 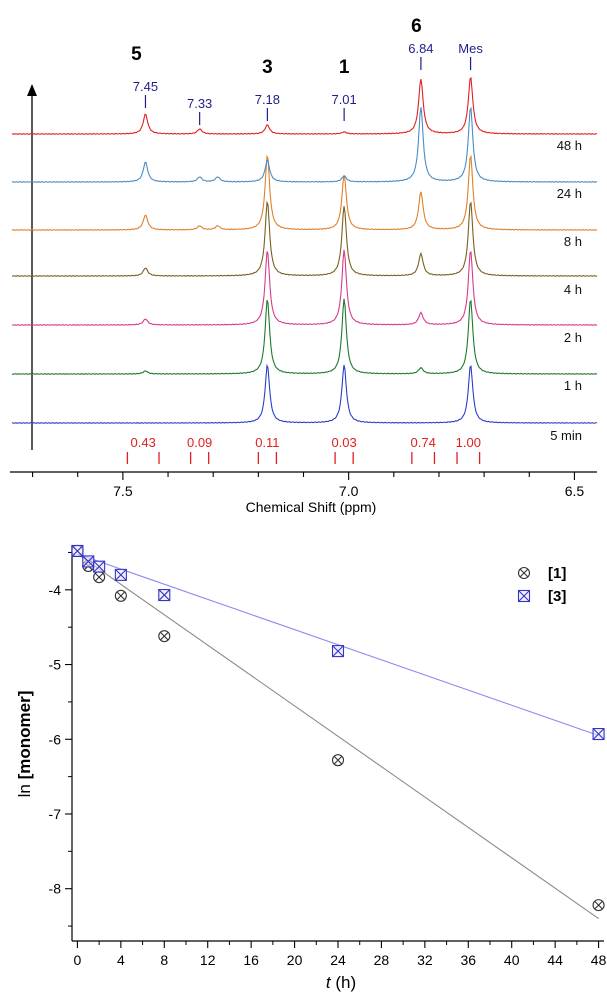 What do you see at coordinates (349, 491) in the screenshot?
I see `nmr-x-tick-label: 7.0` at bounding box center [349, 491].